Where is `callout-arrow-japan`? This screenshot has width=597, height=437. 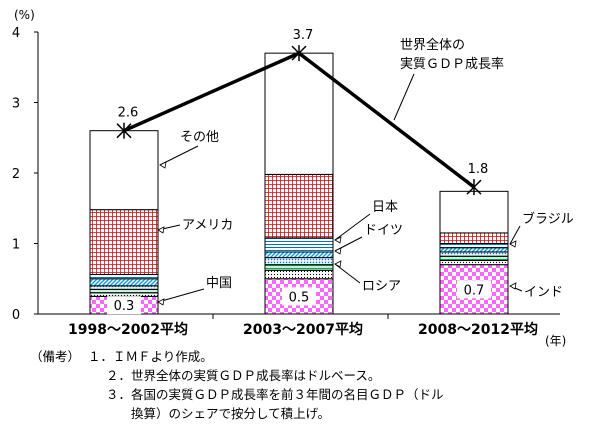 callout-arrow-japan is located at coordinates (338, 240).